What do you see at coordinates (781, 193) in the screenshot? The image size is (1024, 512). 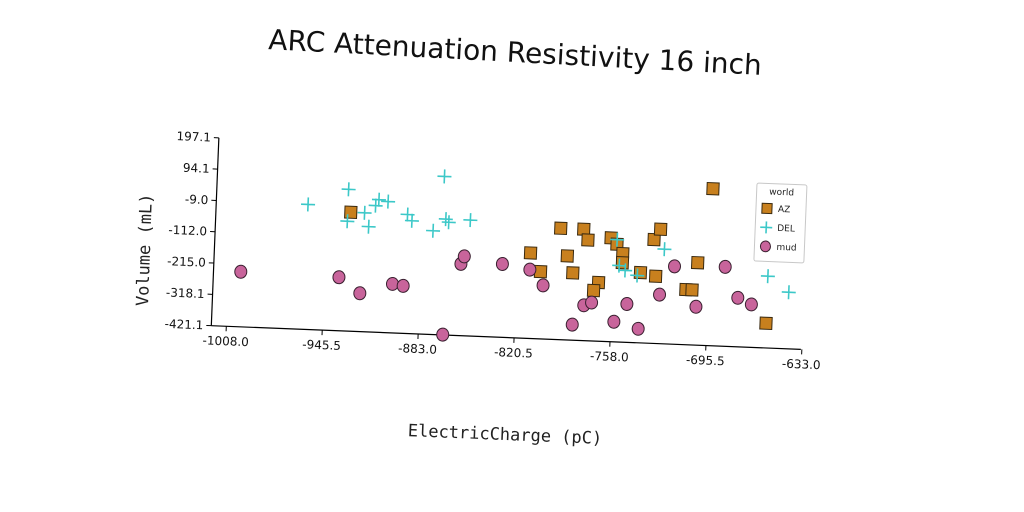 I see `legend-title: world` at bounding box center [781, 193].